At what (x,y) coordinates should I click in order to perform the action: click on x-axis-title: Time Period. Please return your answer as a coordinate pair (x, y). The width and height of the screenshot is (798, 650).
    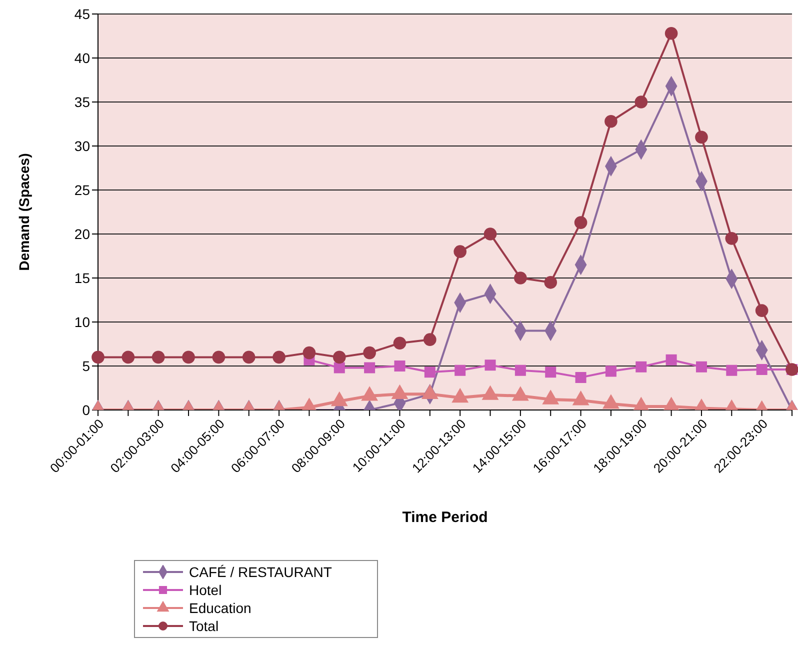
    Looking at the image, I should click on (445, 517).